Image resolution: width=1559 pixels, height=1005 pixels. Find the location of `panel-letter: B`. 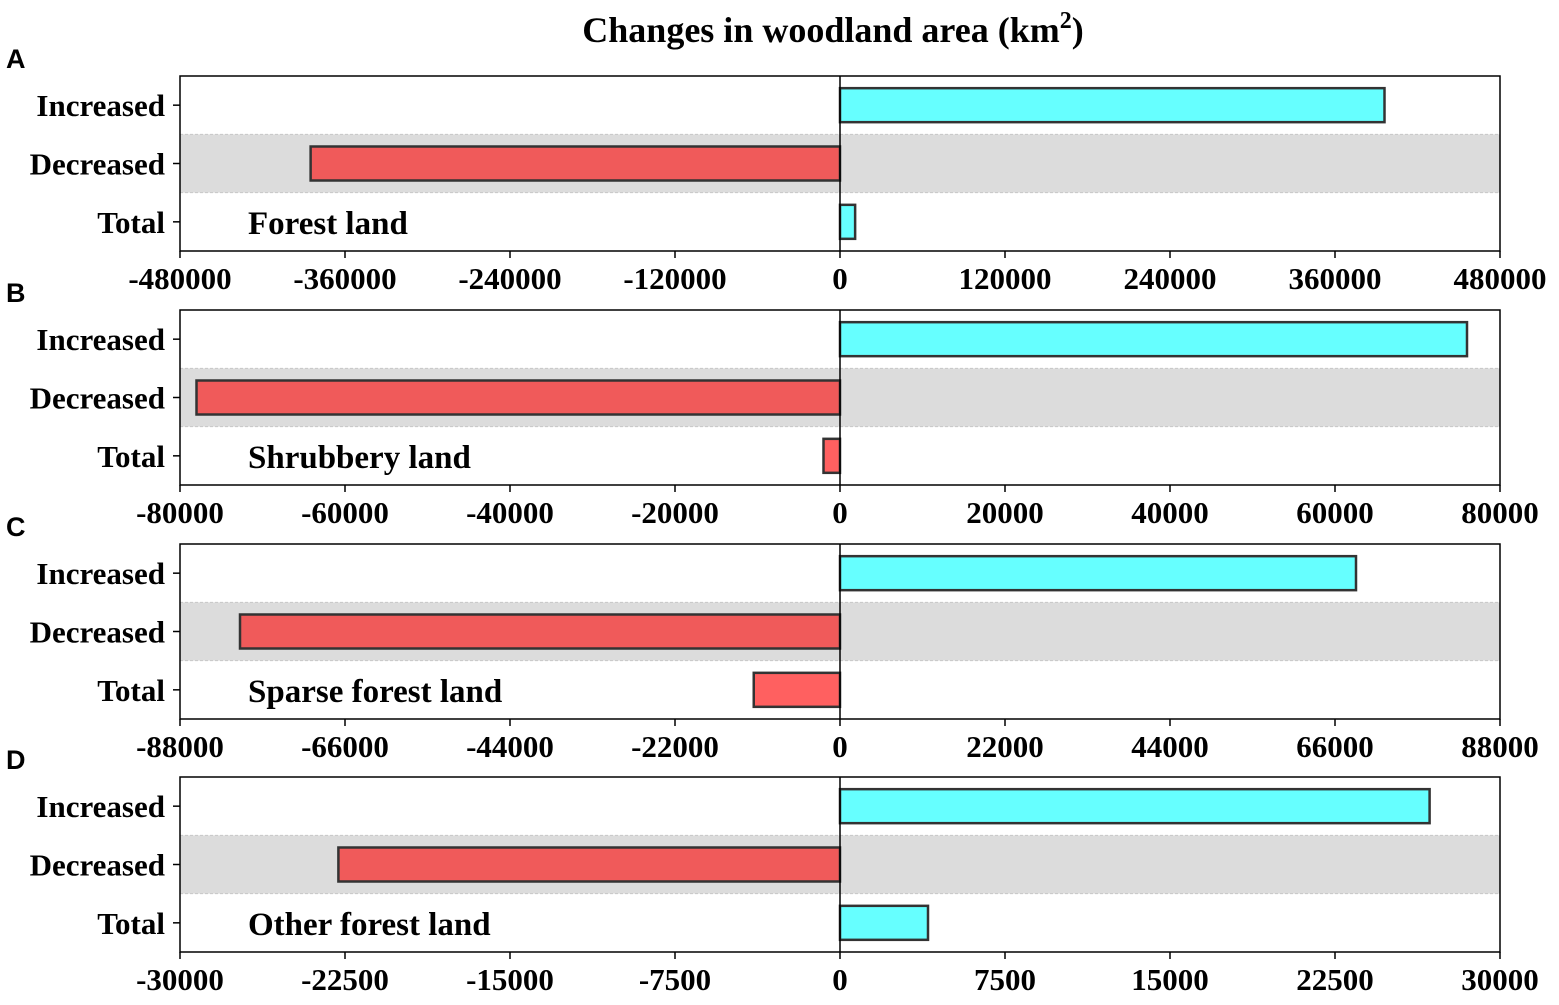

panel-letter: B is located at coordinates (16, 293).